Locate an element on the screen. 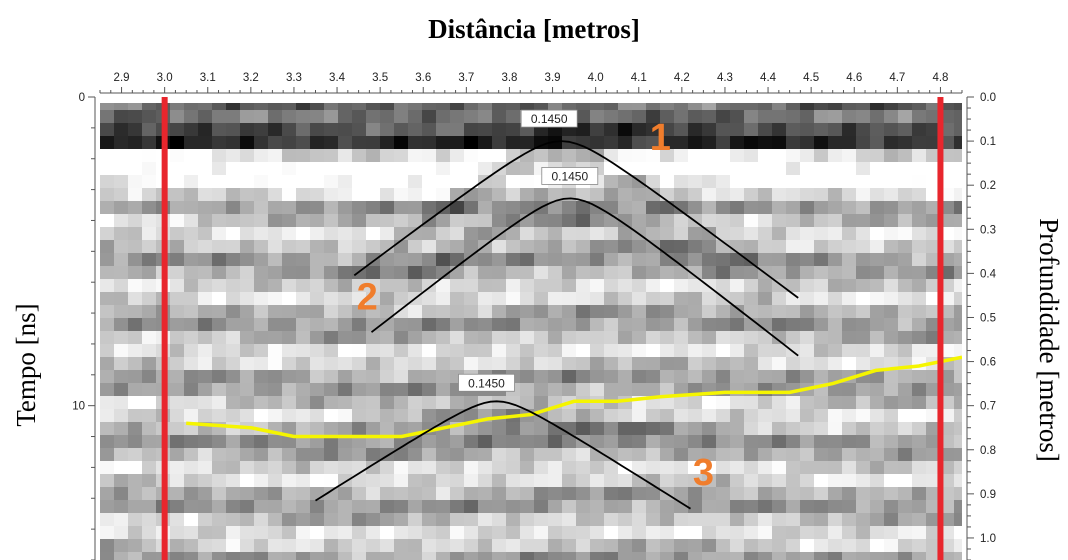 This screenshot has height=560, width=1068. x-tick-label: 3.2 is located at coordinates (251, 78).